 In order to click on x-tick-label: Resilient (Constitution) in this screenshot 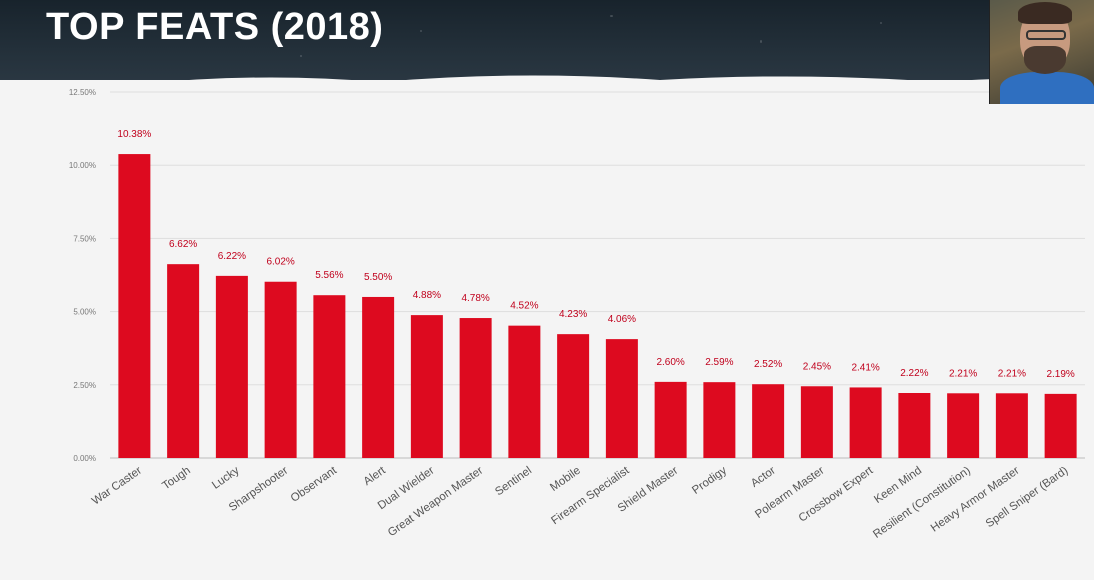, I will do `click(922, 503)`.